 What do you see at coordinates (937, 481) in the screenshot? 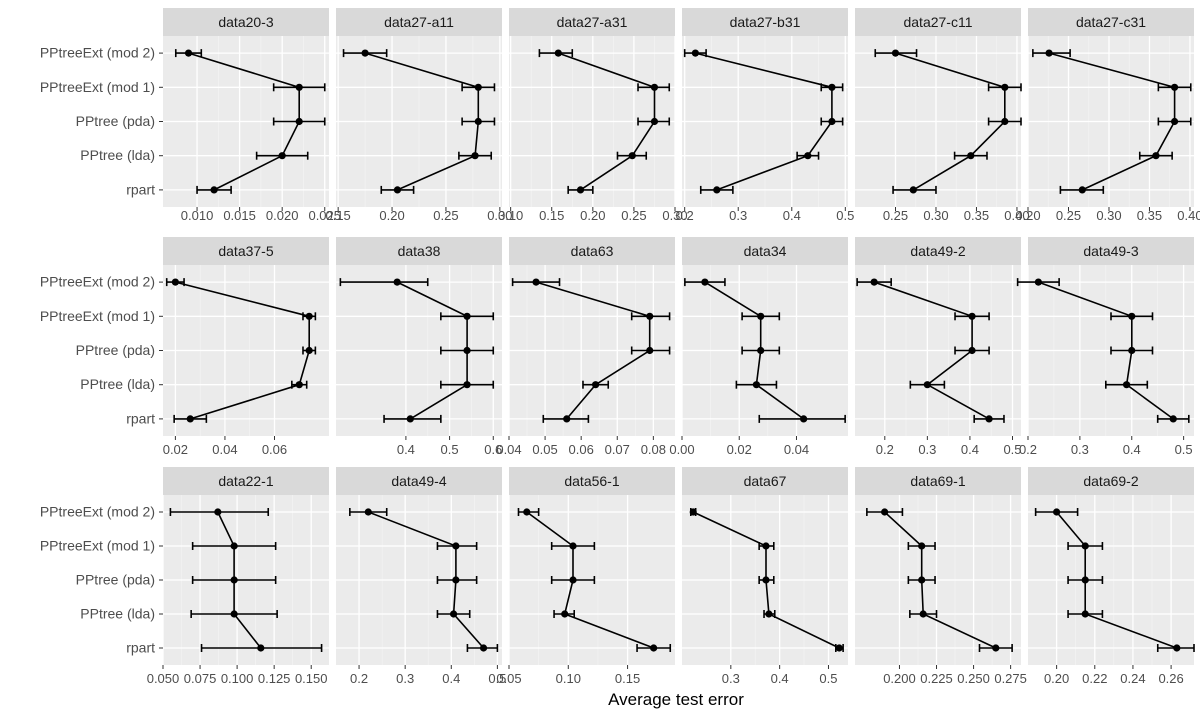
I see `panel-title: data69-1` at bounding box center [937, 481].